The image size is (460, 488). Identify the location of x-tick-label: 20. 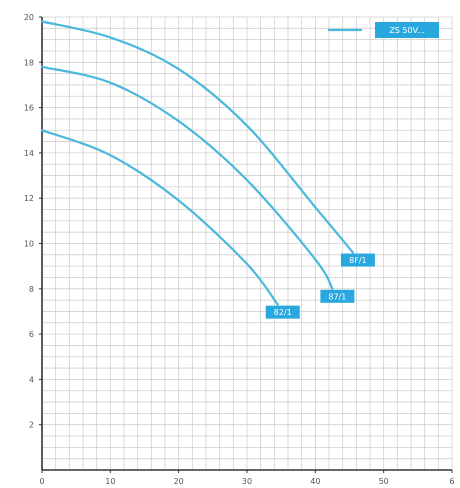
(179, 481).